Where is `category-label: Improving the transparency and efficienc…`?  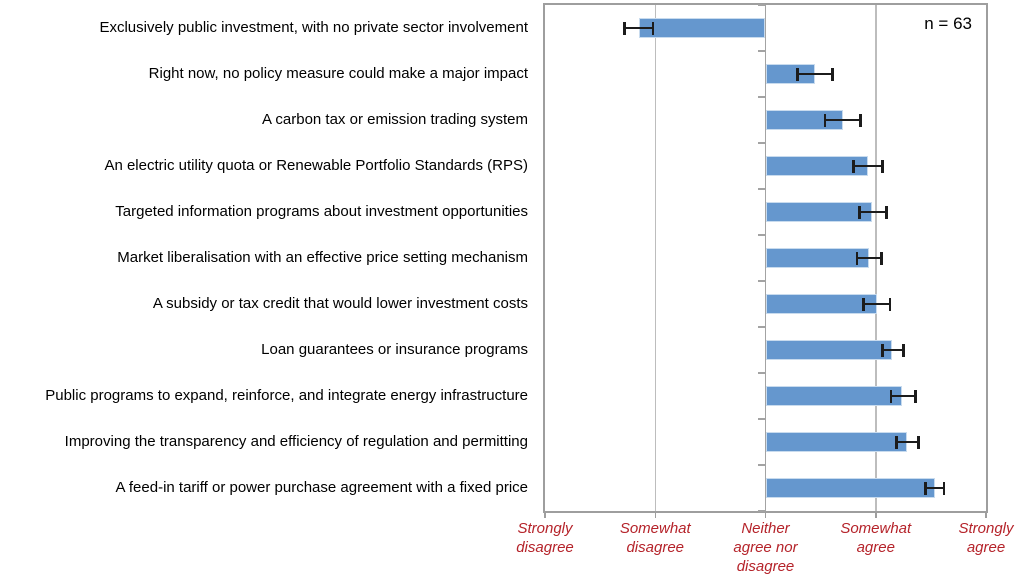
category-label: Improving the transparency and efficienc… is located at coordinates (296, 441).